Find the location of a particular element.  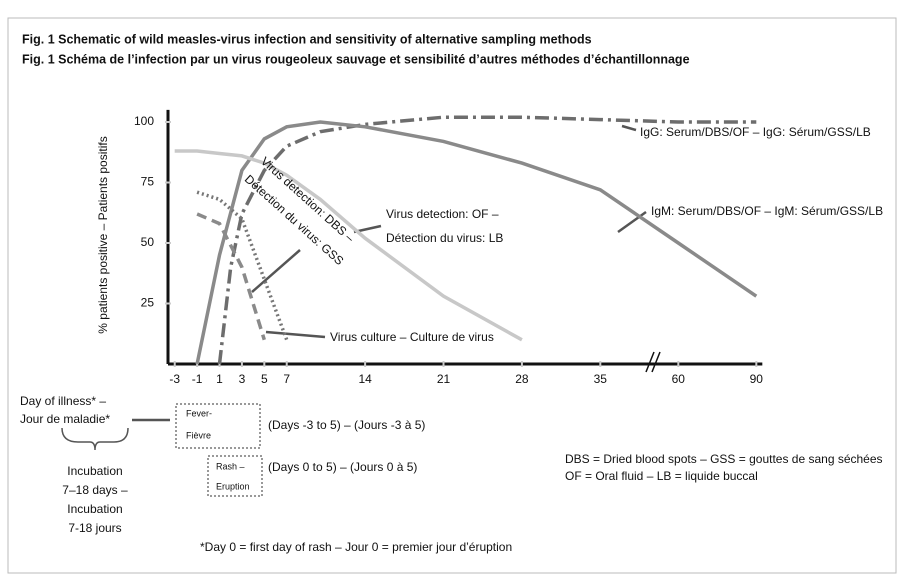

note: (Days -3 to 5) – (Jours -3 à 5) is located at coordinates (346, 425).